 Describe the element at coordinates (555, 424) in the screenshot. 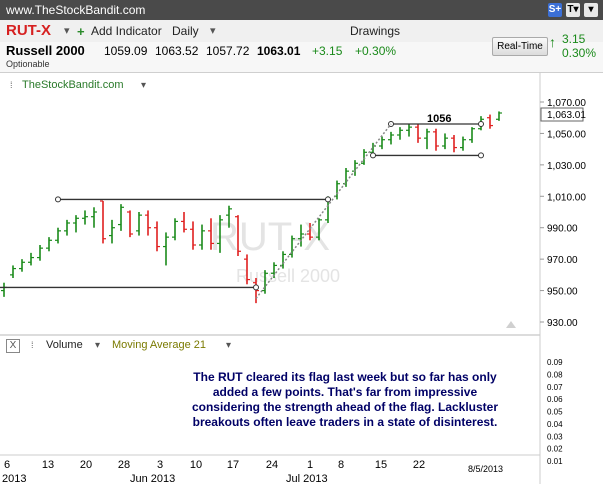

I see `volume-tick-label: 0.04` at that location.